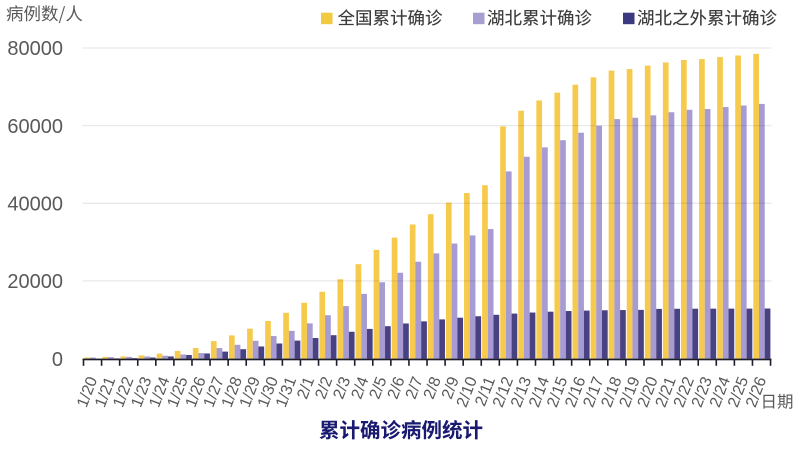 Image resolution: width=800 pixels, height=450 pixels. Describe the element at coordinates (35, 49) in the screenshot. I see `svg-text: 80000` at that location.